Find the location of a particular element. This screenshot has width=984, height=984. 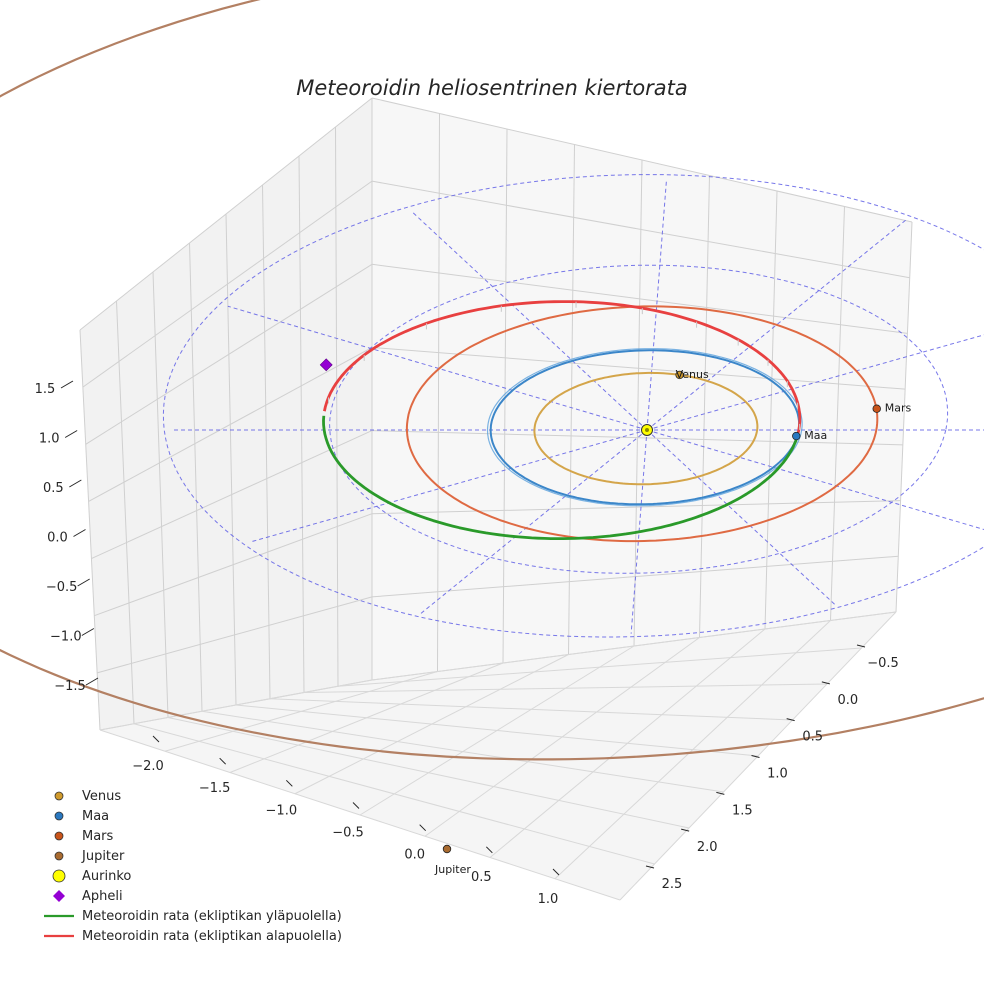

x-tick-label: 1.0 is located at coordinates (548, 899).